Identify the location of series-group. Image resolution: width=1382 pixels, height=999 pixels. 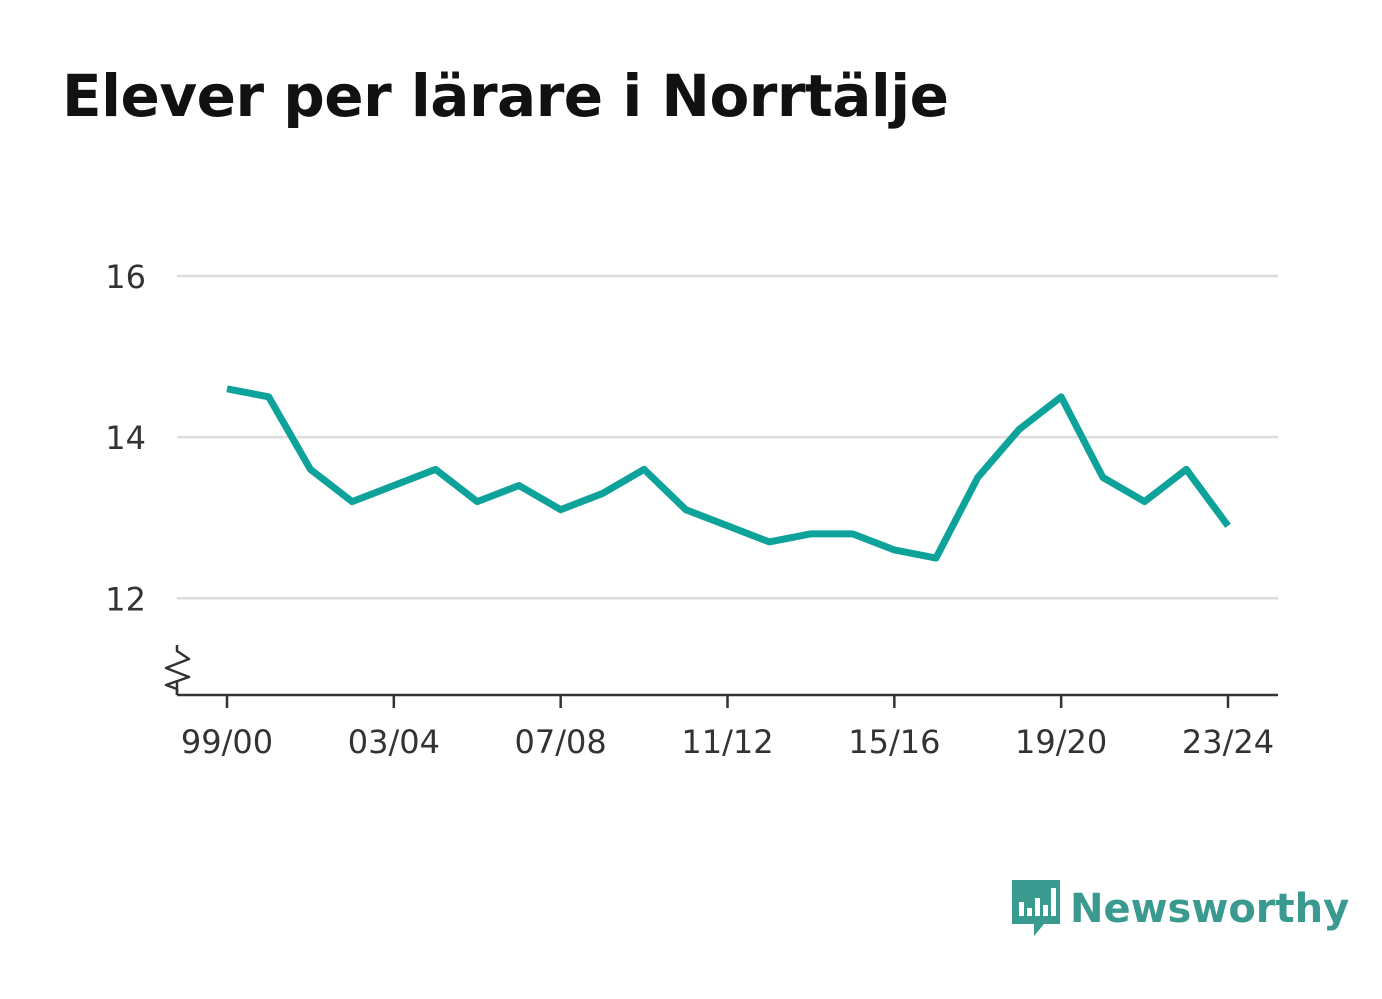
(728, 473).